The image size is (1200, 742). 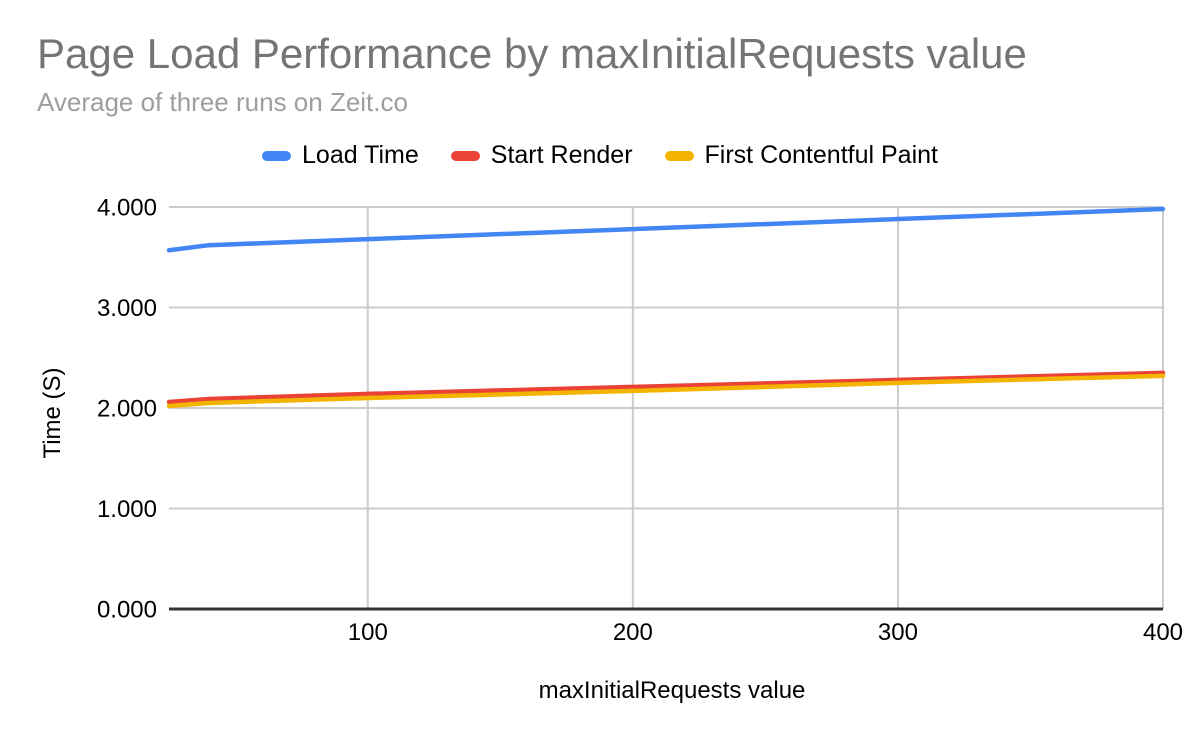 I want to click on y-tick-label: 4.000, so click(x=127, y=208).